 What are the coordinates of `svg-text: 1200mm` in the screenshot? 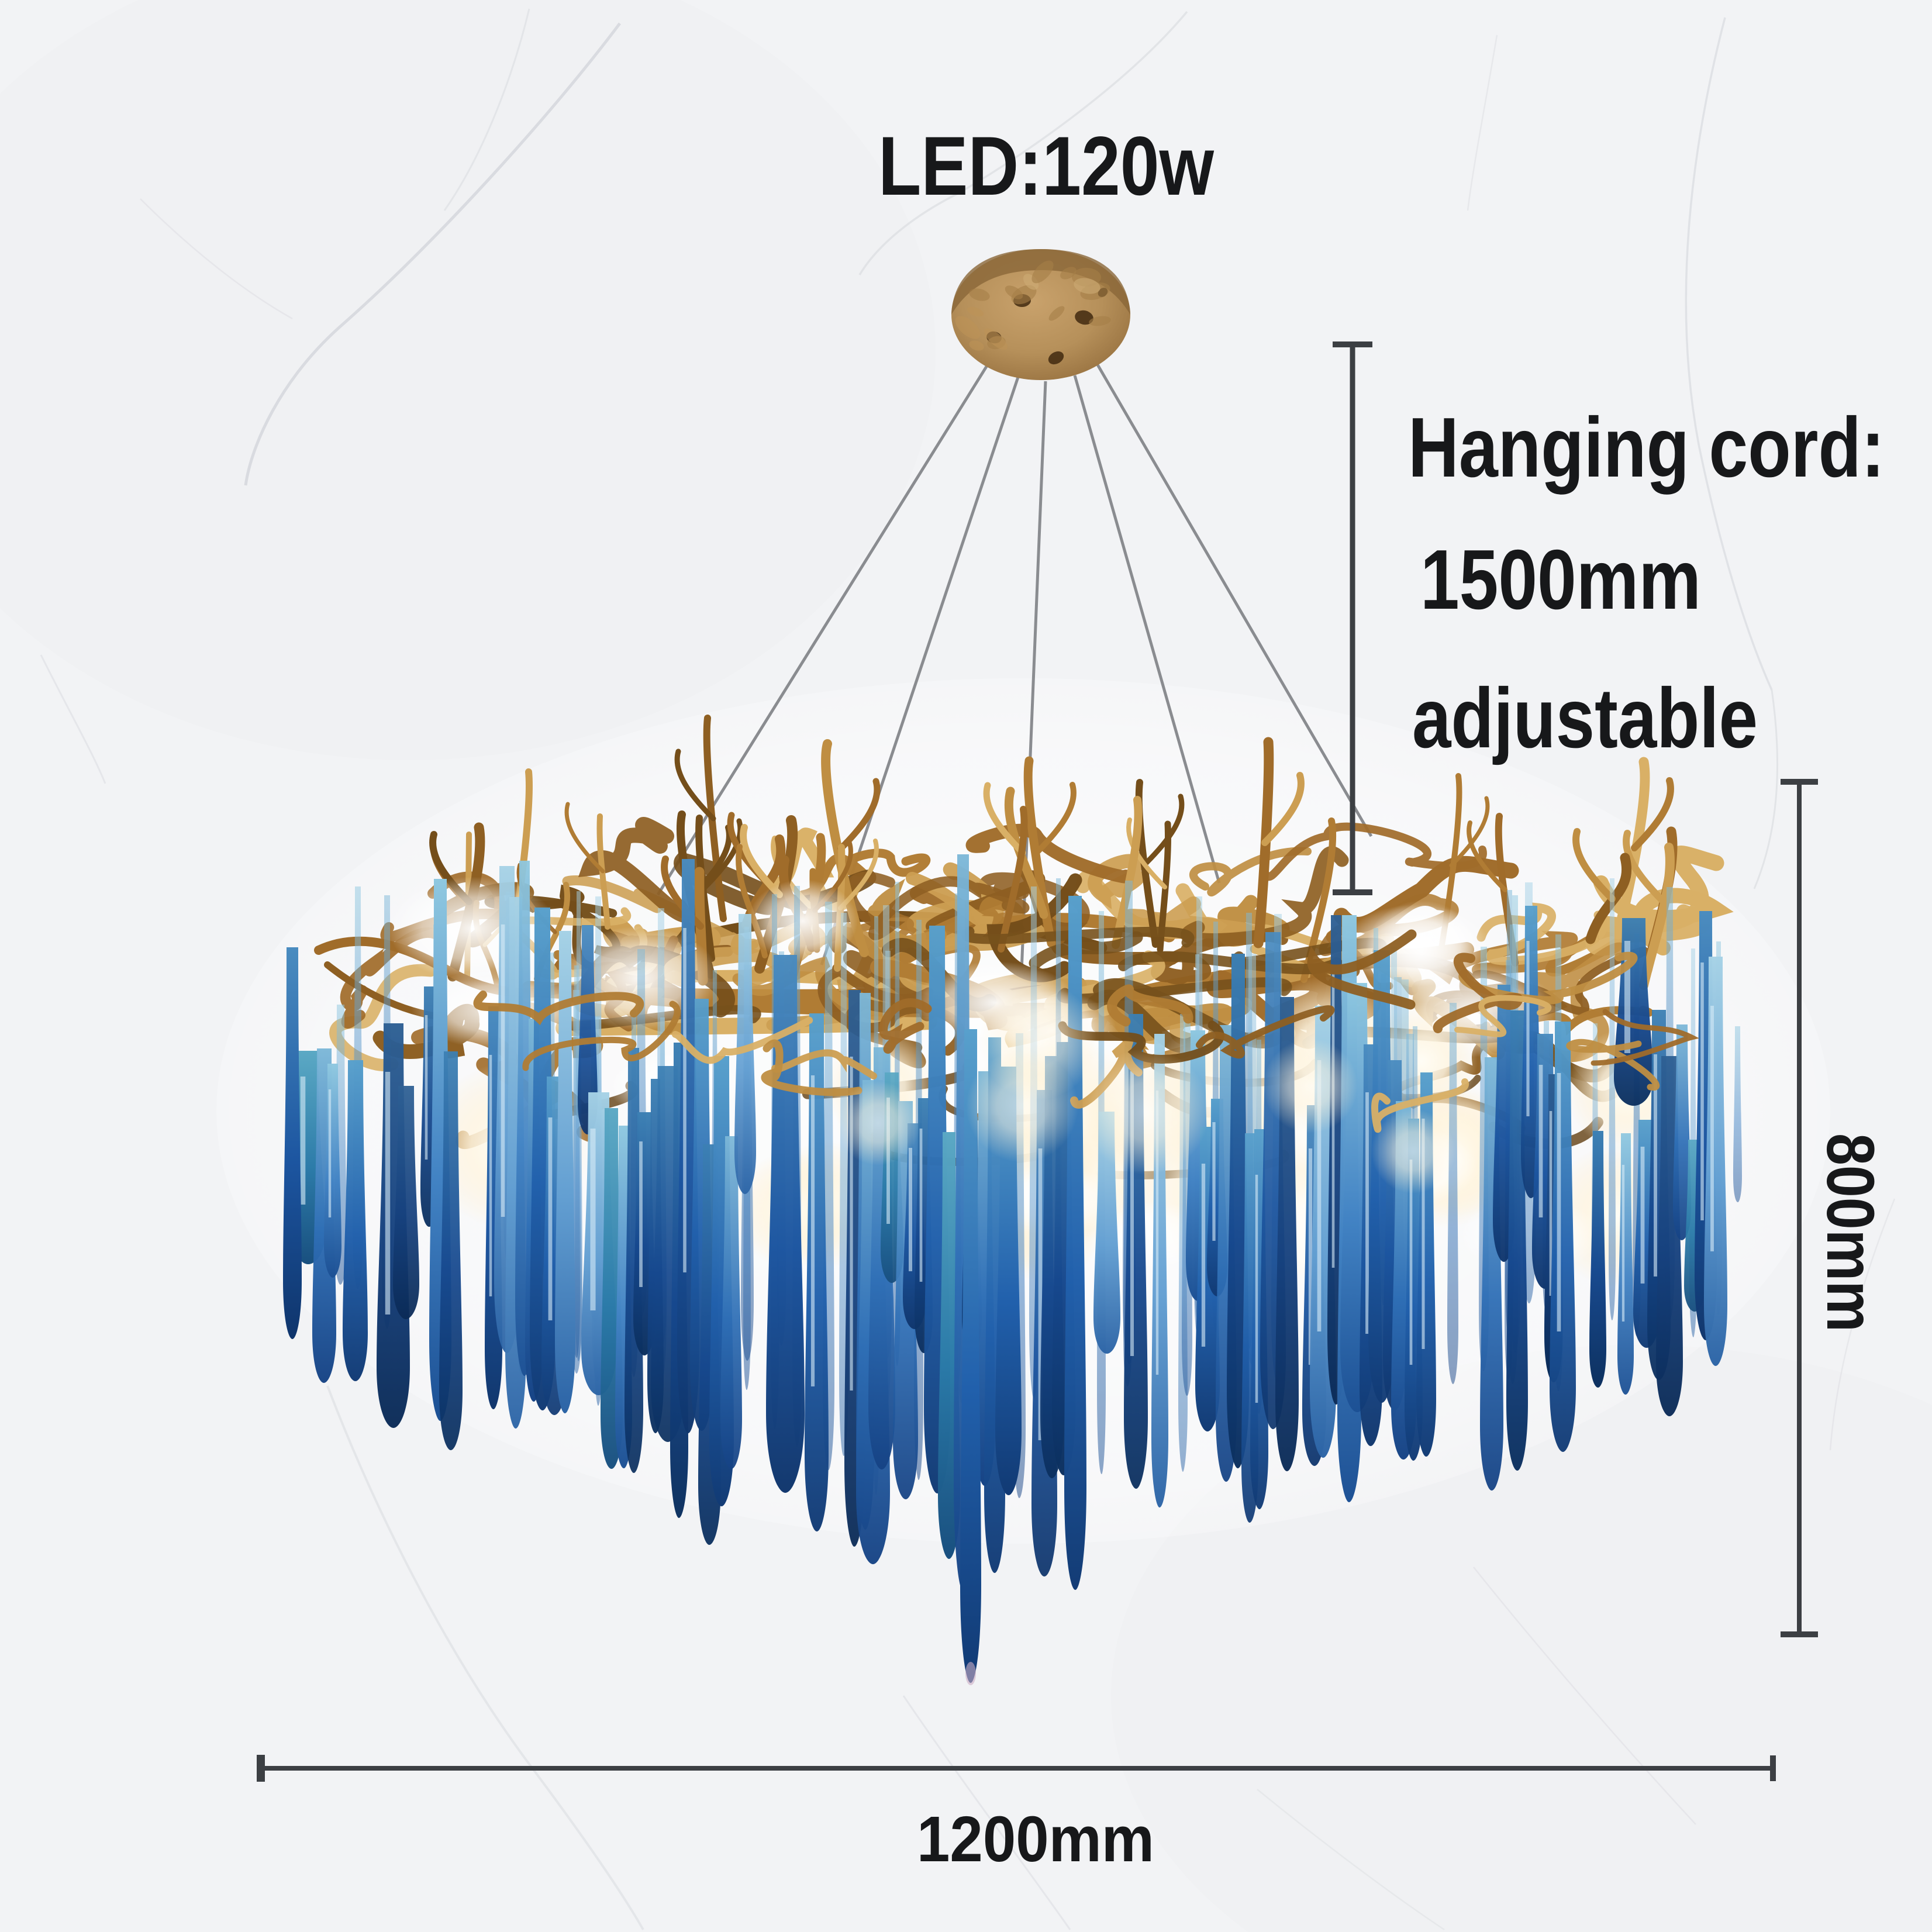 It's located at (1035, 1839).